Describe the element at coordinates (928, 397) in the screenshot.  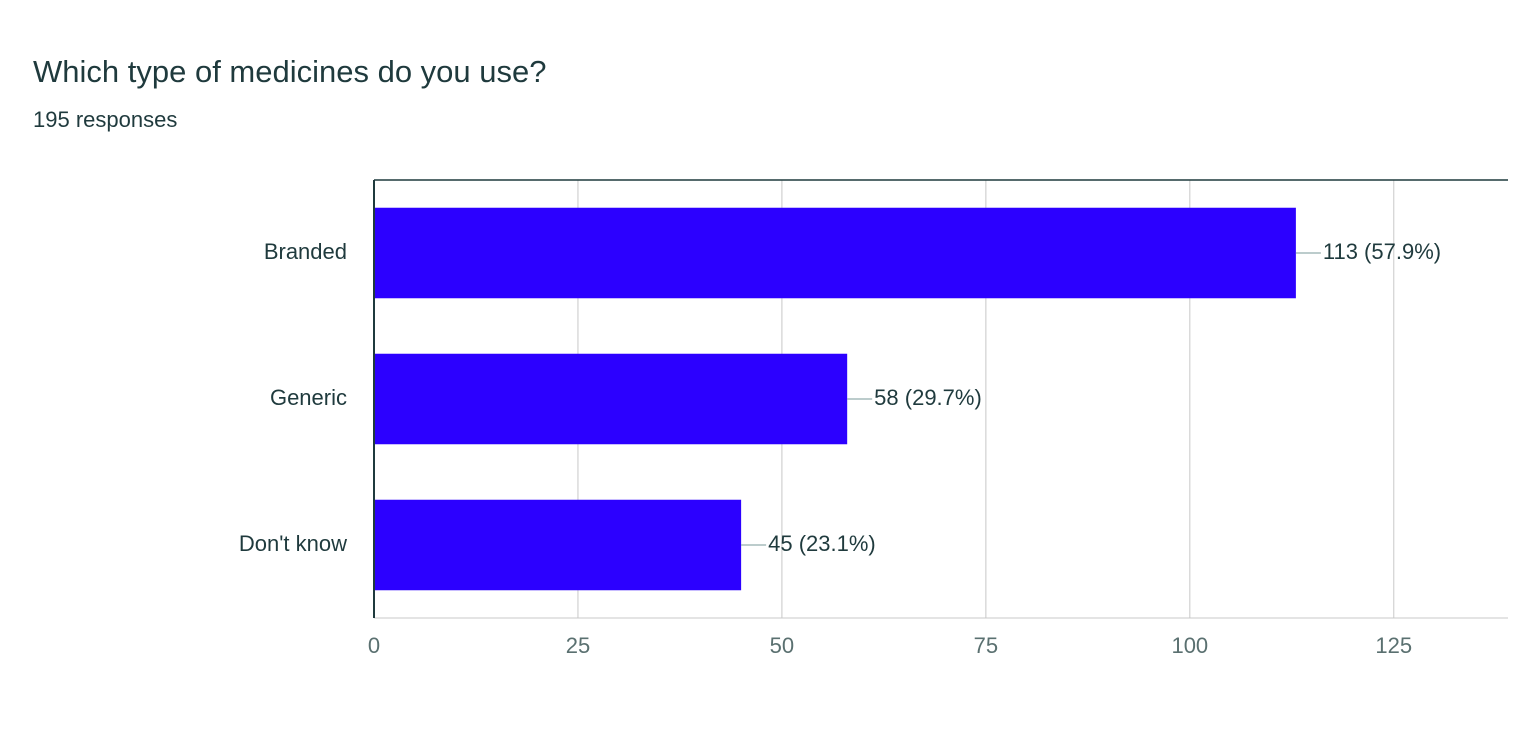
I see `value-label: 58 (29.7%)` at that location.